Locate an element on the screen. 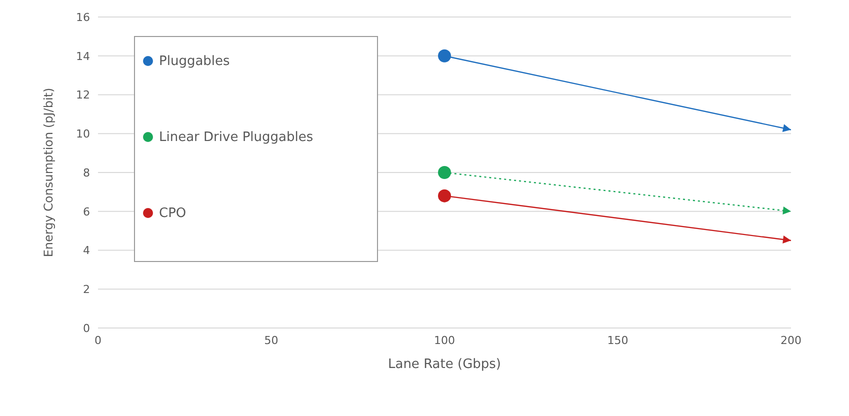 Image resolution: width=849 pixels, height=416 pixels. legend-label: CPO is located at coordinates (172, 213).